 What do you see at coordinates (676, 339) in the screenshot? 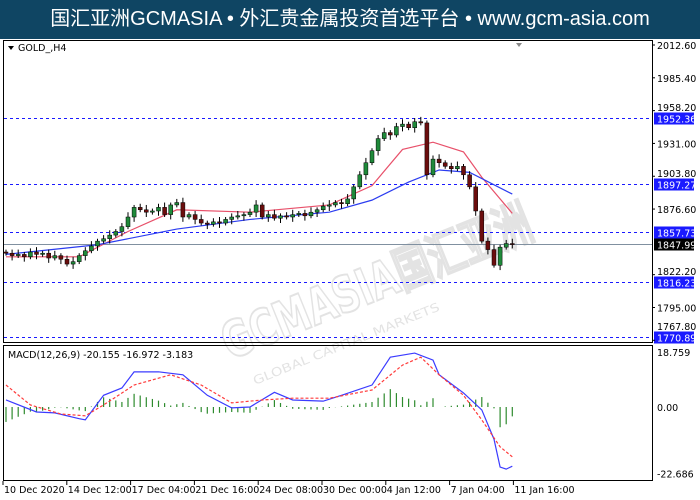
I see `level-price-label: 1770.89` at bounding box center [676, 339].